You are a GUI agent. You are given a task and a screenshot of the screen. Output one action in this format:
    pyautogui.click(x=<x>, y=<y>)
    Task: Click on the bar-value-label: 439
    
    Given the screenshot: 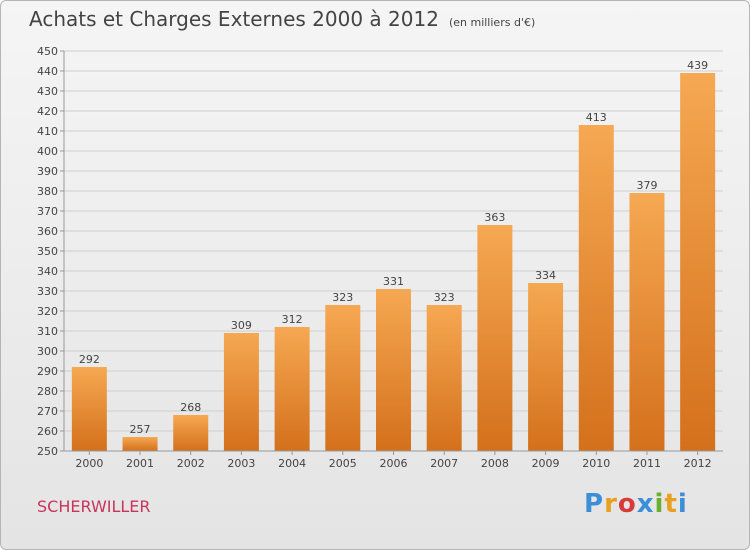 What is the action you would take?
    pyautogui.click(x=697, y=65)
    